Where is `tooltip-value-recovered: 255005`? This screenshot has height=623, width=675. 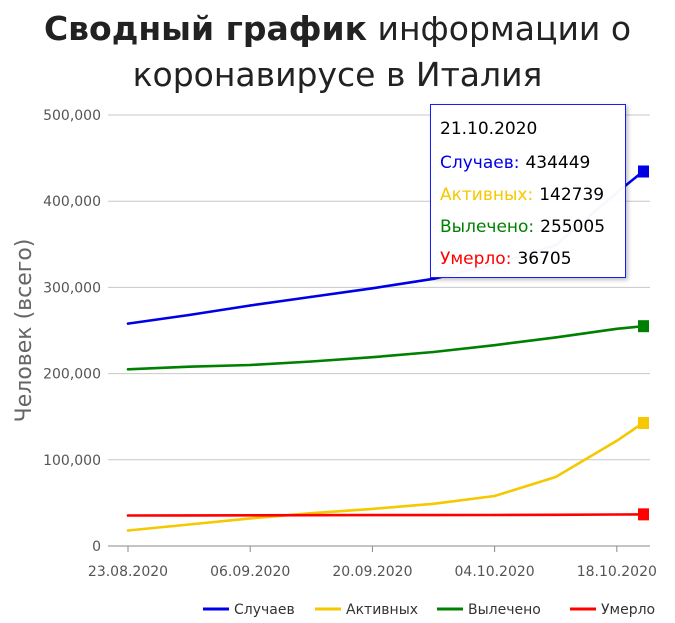 tooltip-value-recovered: 255005 is located at coordinates (573, 227).